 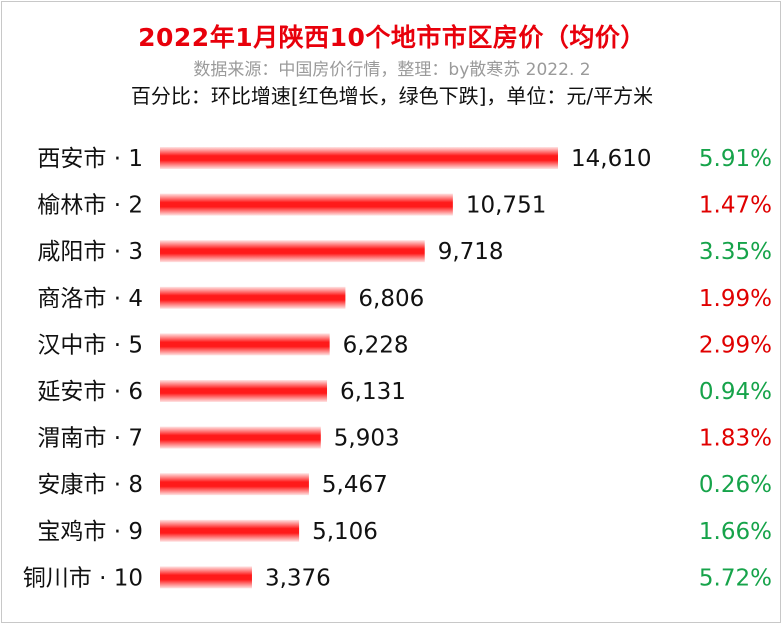 I want to click on change-label: 5.91%, so click(x=735, y=159).